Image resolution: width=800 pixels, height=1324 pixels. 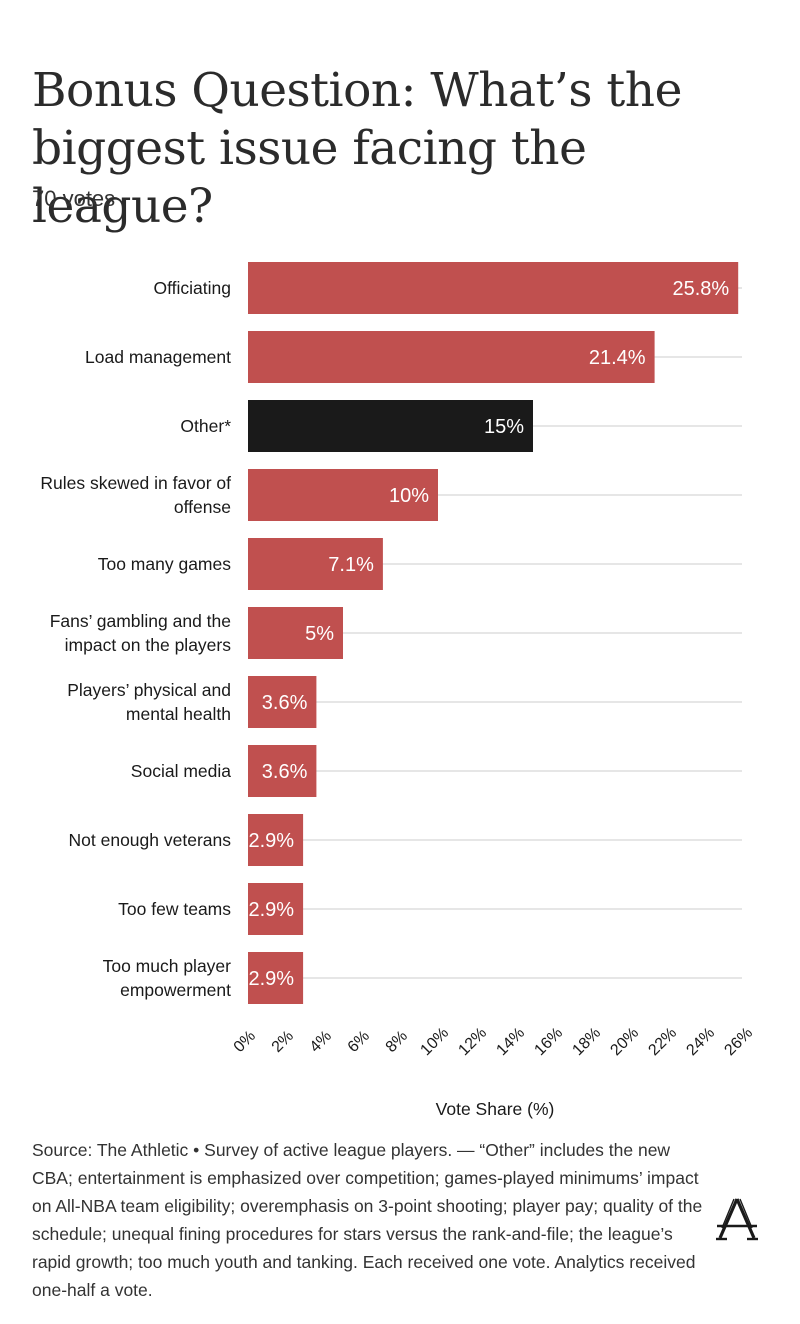 I want to click on category-label: empowerment, so click(x=175, y=990).